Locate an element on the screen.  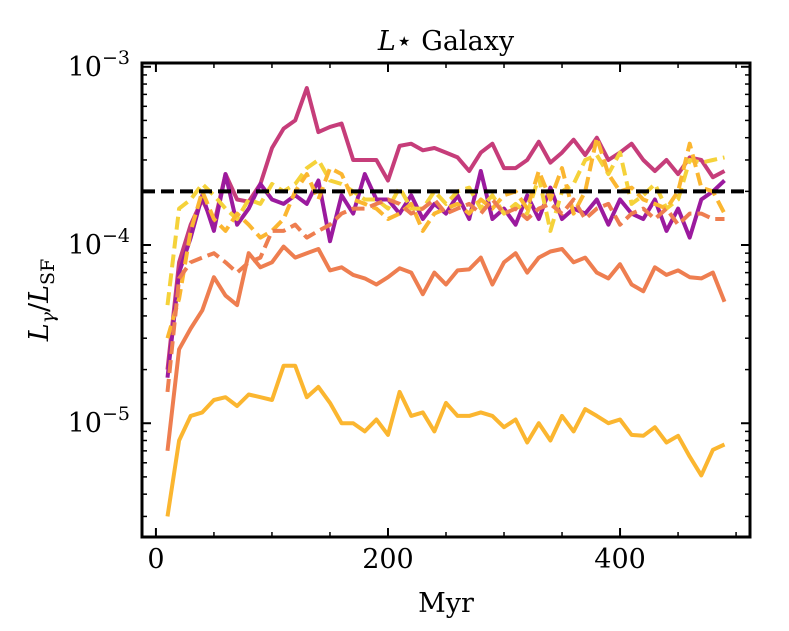
y-tick-label: 10⁻³ is located at coordinates (99, 65).